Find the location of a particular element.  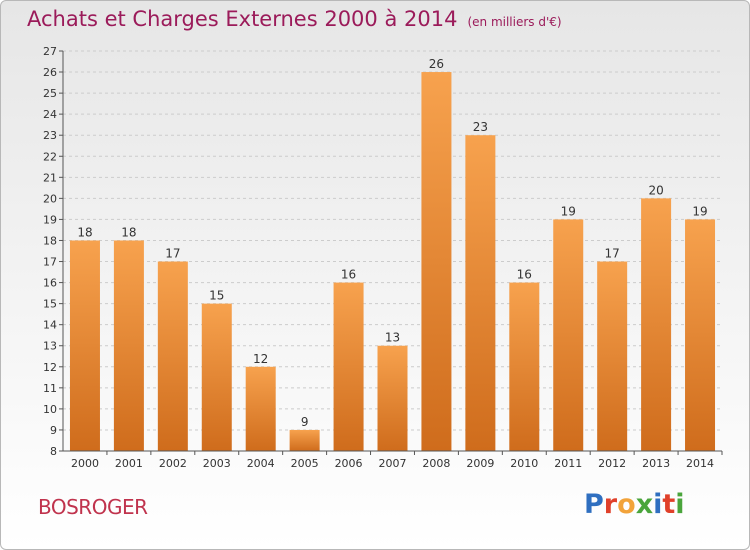

logo-letter: t is located at coordinates (669, 504).